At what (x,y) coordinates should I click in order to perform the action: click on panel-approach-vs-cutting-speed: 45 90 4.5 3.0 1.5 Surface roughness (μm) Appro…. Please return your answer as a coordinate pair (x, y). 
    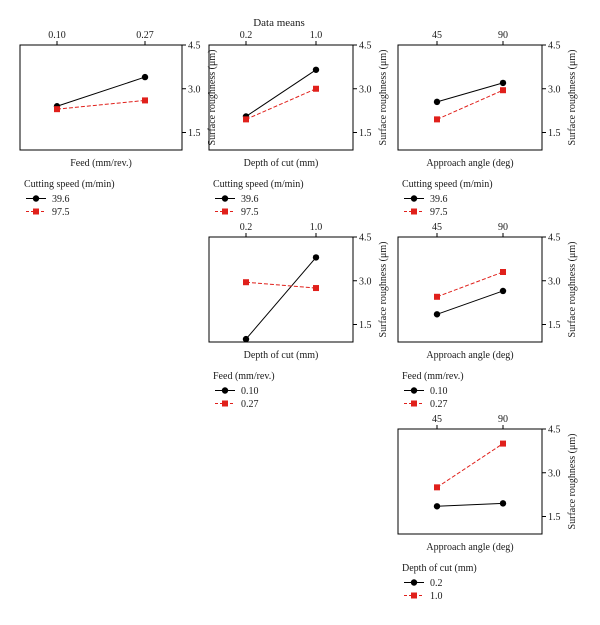
    Looking at the image, I should click on (487, 124).